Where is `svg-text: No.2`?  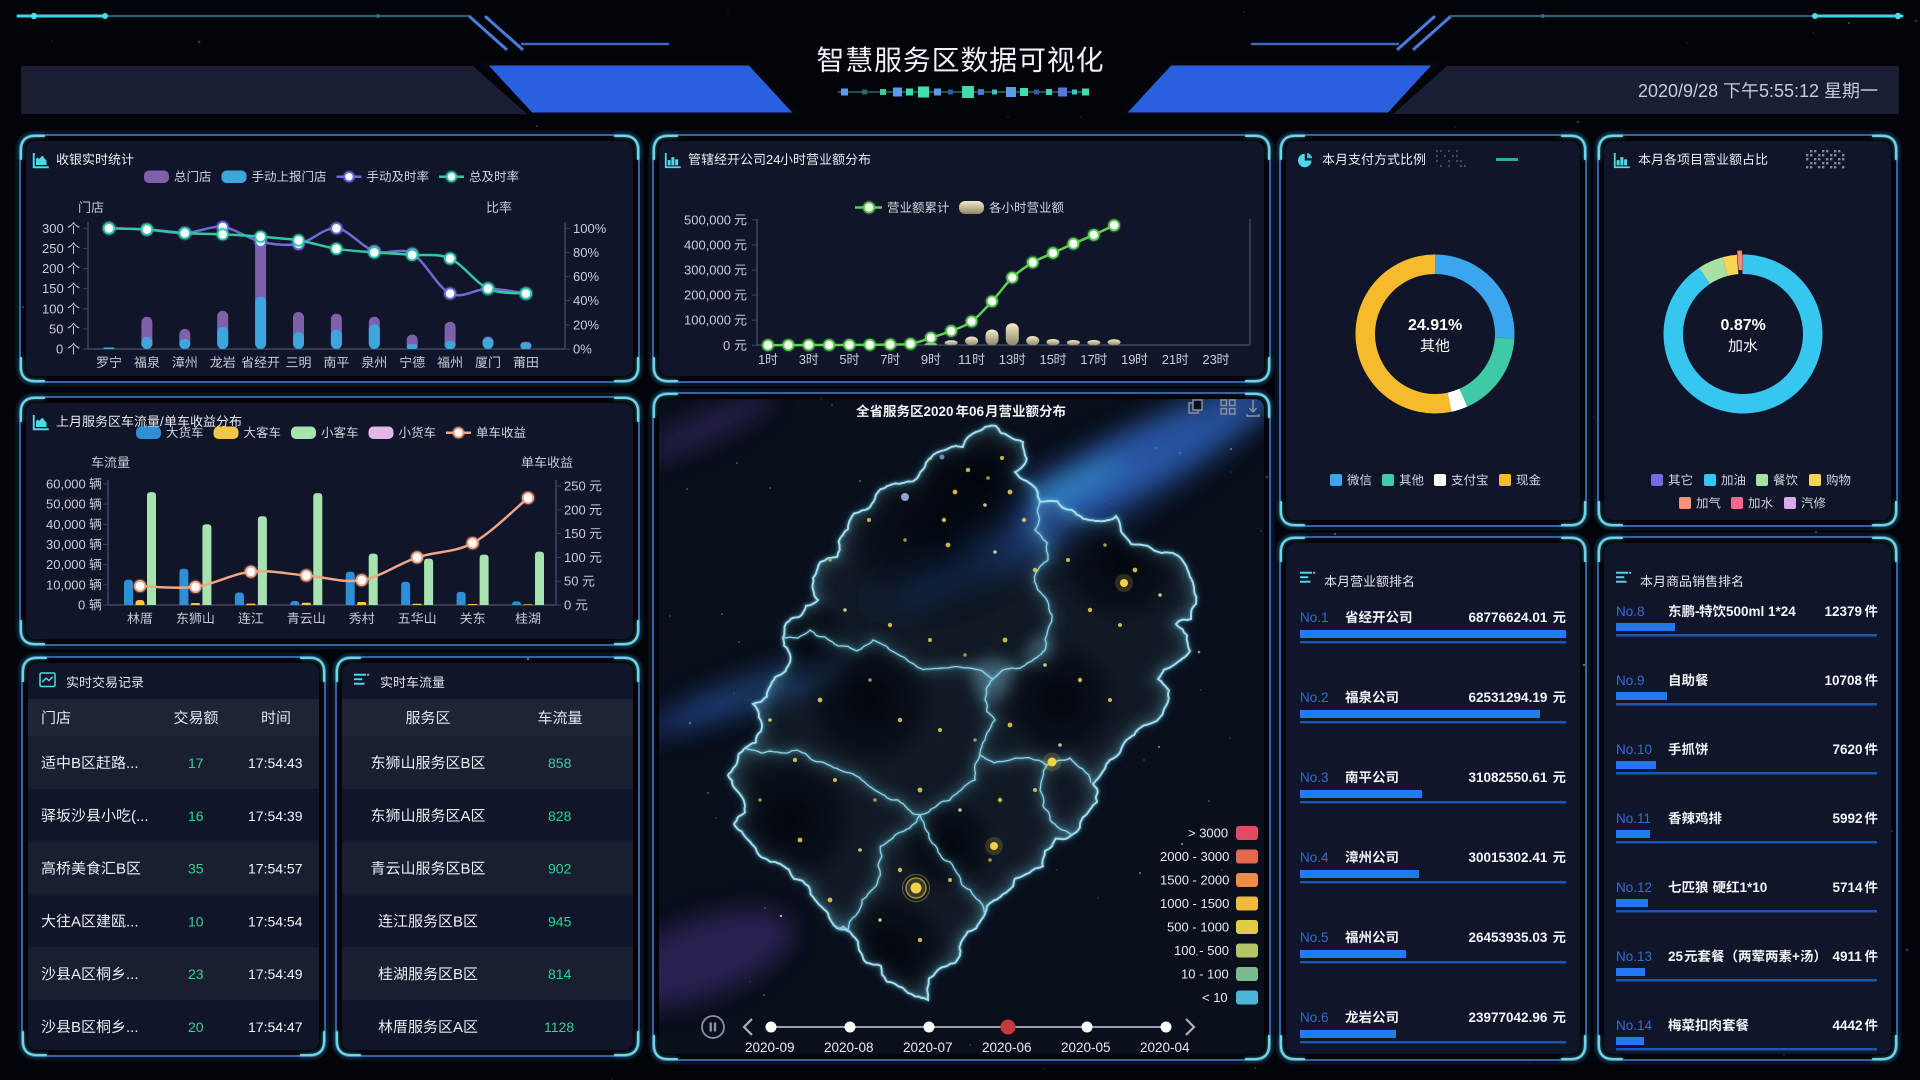 svg-text: No.2 is located at coordinates (1314, 697).